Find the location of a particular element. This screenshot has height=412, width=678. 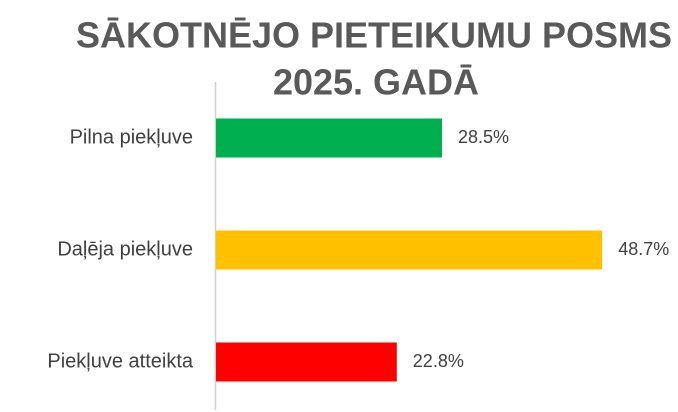

chart-title: 2025. GADĀ is located at coordinates (376, 82).